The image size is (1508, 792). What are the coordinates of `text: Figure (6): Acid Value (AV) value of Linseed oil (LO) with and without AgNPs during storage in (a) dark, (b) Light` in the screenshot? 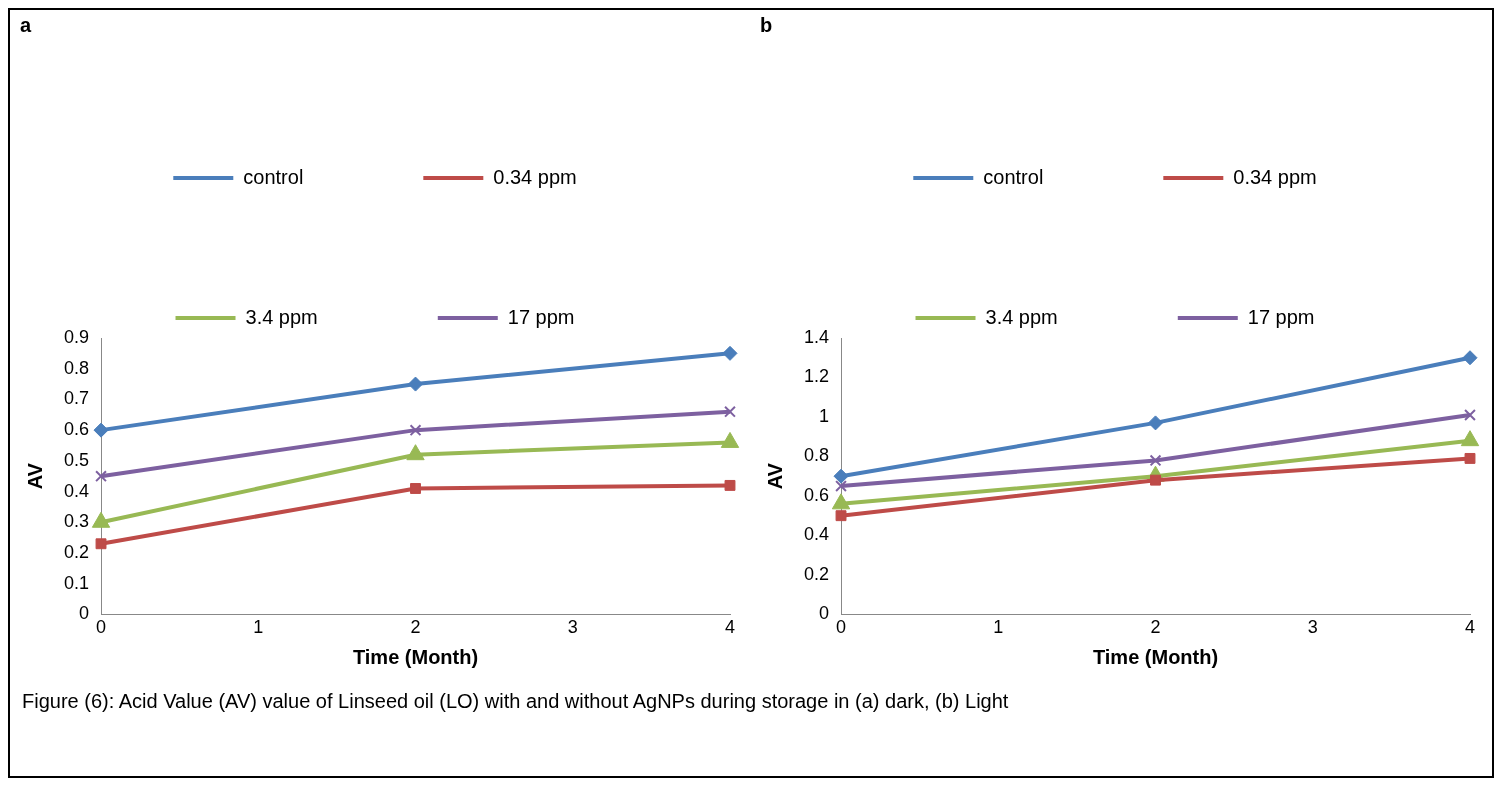 It's located at (516, 701).